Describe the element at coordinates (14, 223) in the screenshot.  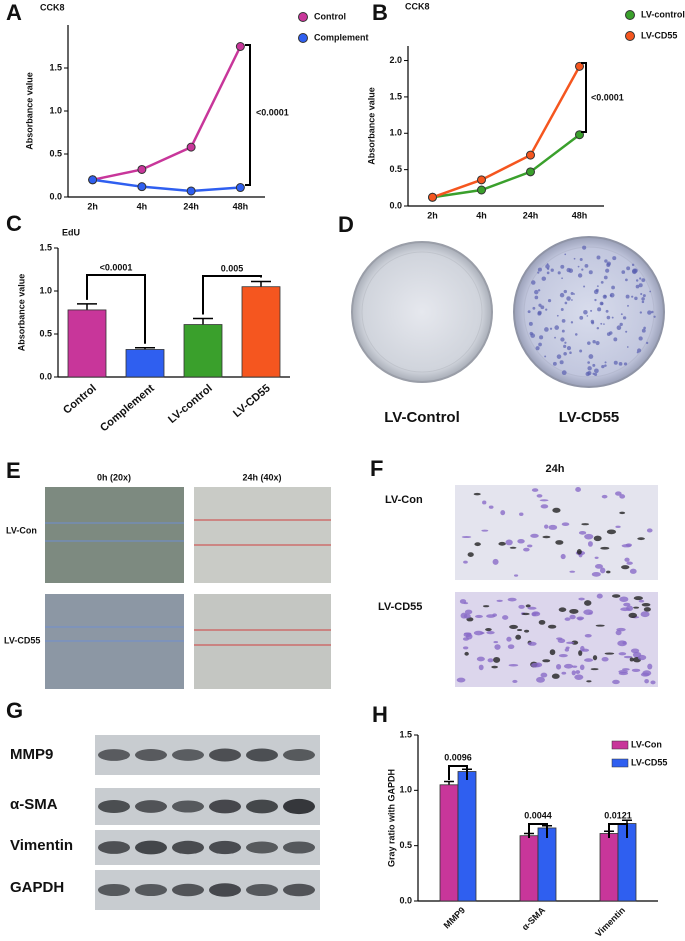
I see `panel-label: C` at that location.